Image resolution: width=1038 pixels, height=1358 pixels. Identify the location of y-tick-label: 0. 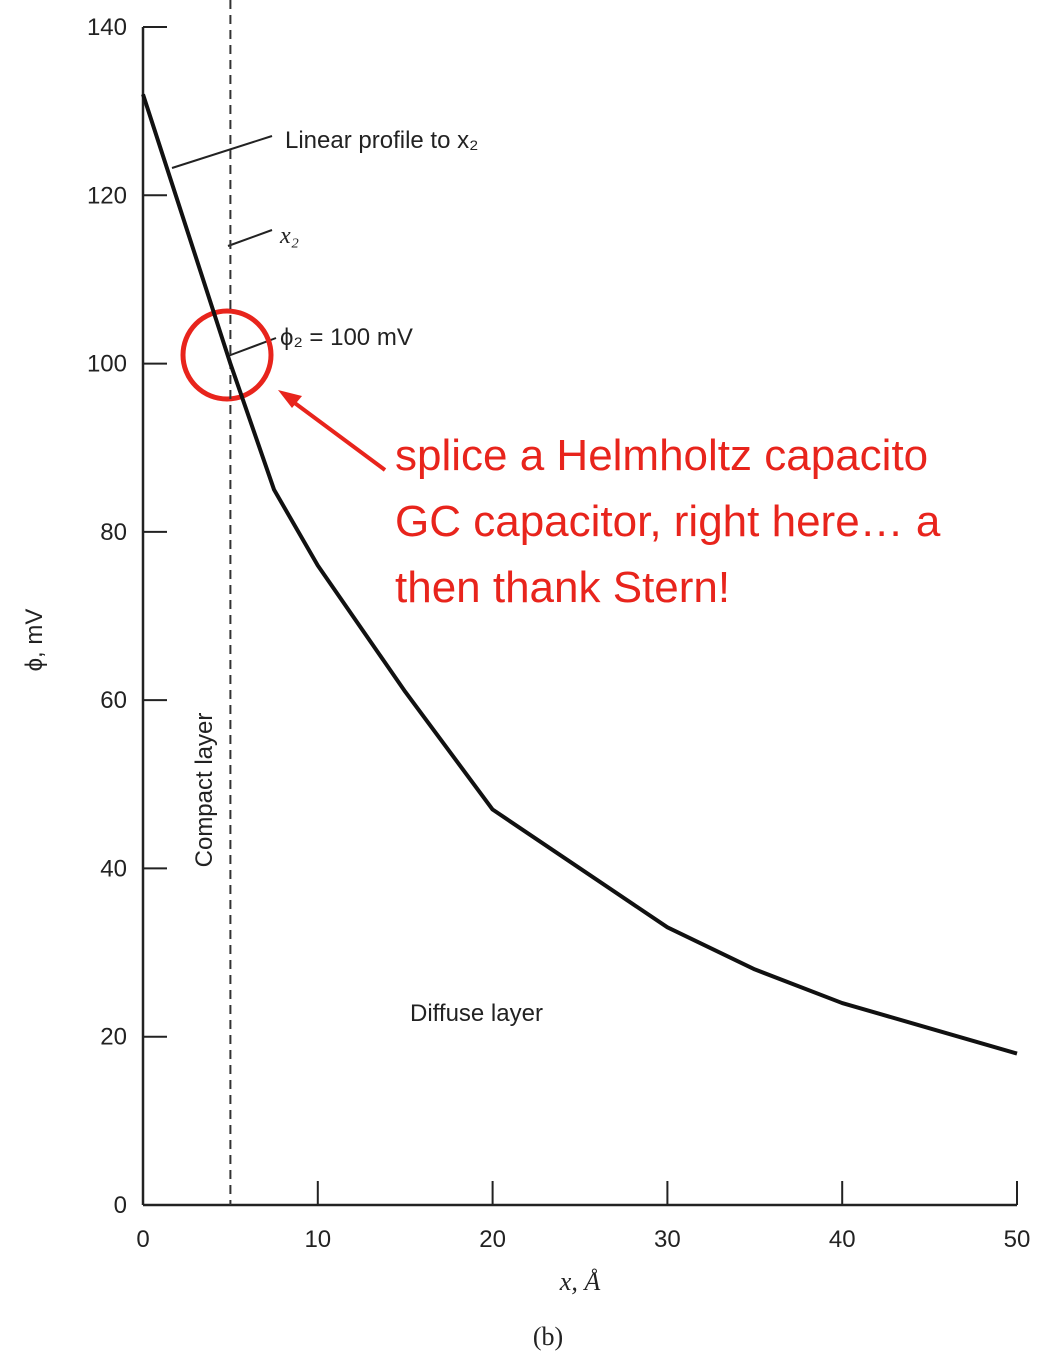
(120, 1205).